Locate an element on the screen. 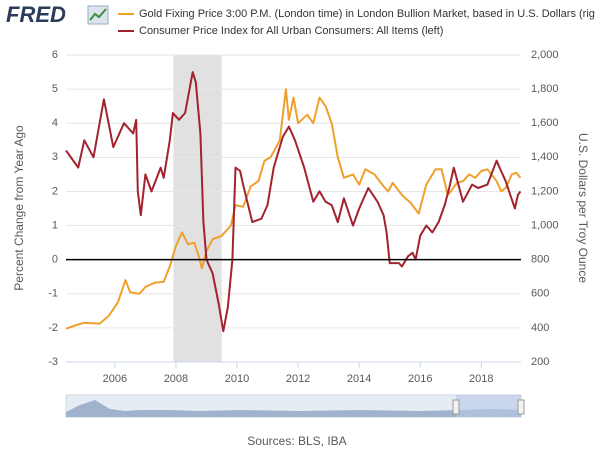 Image resolution: width=595 pixels, height=462 pixels. y2-tick-label: 2,000 is located at coordinates (545, 55).